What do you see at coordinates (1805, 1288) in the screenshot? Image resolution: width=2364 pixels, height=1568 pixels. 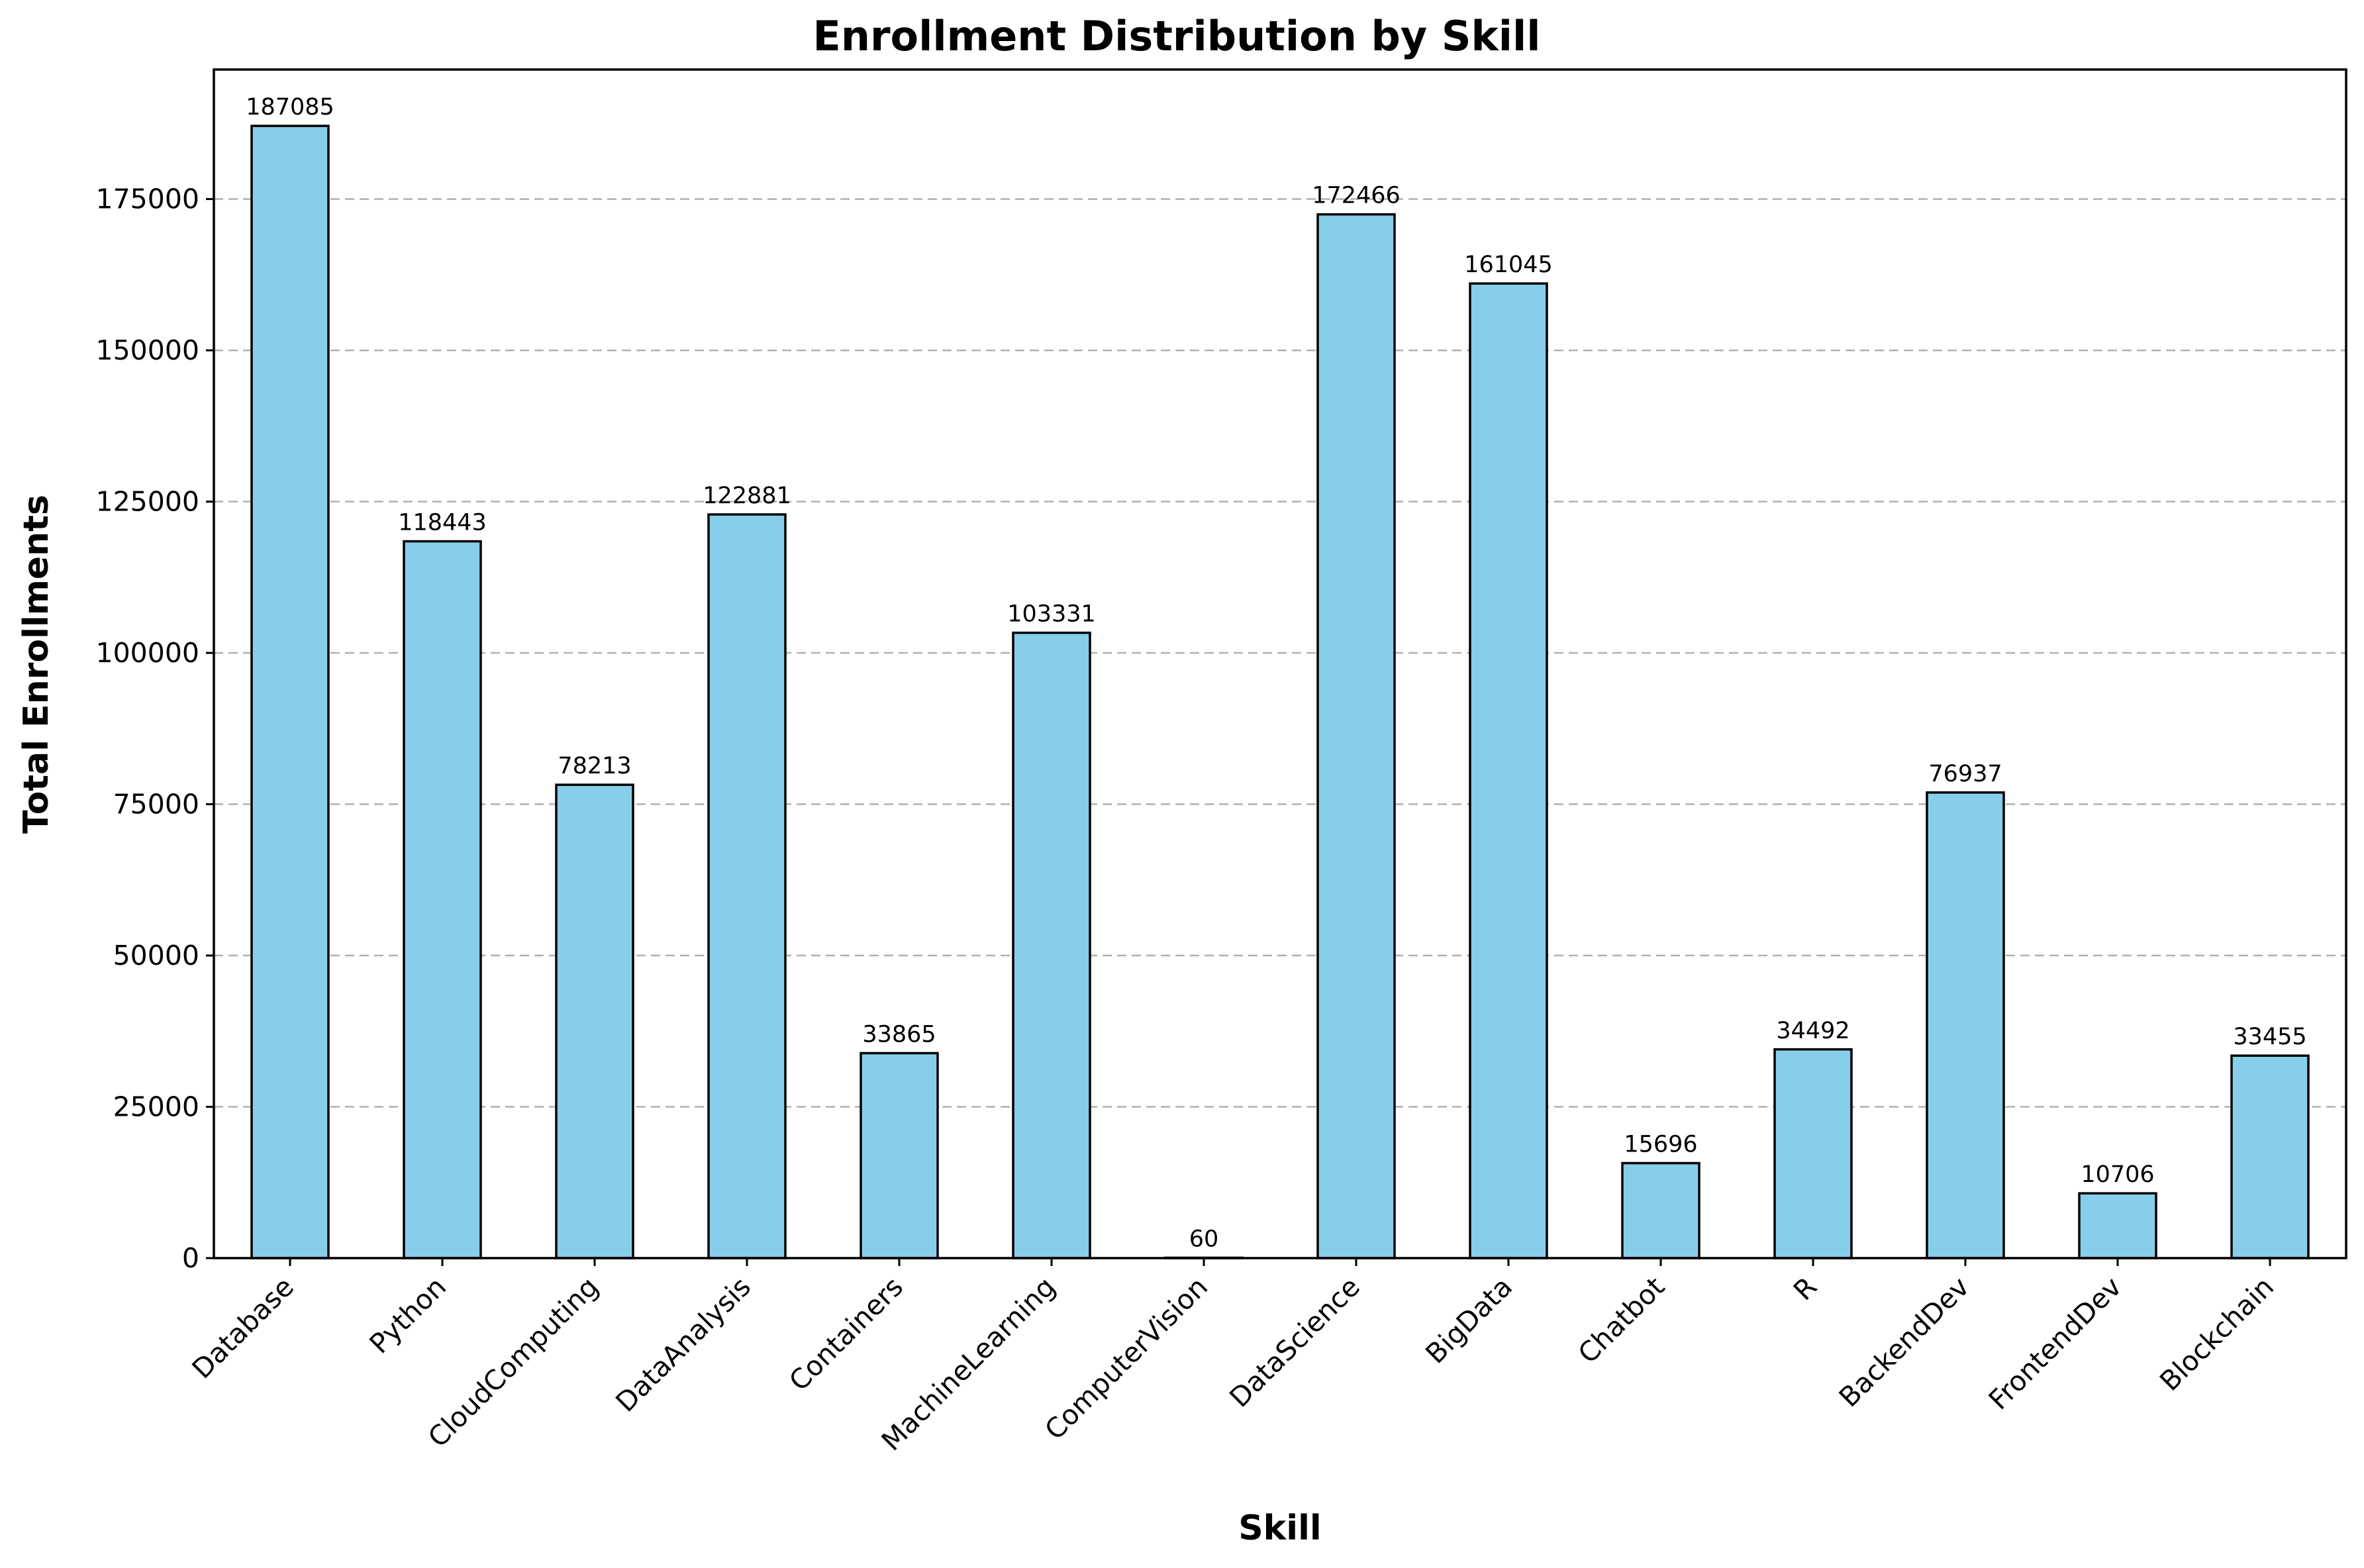 I see `x-tick-label-r: R` at bounding box center [1805, 1288].